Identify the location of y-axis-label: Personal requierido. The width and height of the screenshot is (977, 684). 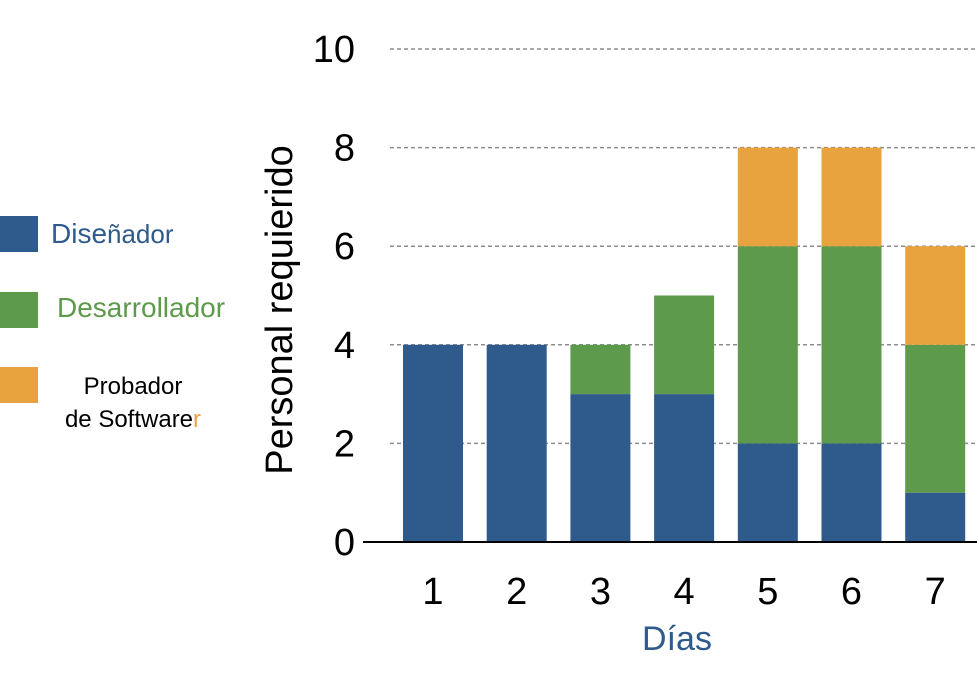
(280, 310).